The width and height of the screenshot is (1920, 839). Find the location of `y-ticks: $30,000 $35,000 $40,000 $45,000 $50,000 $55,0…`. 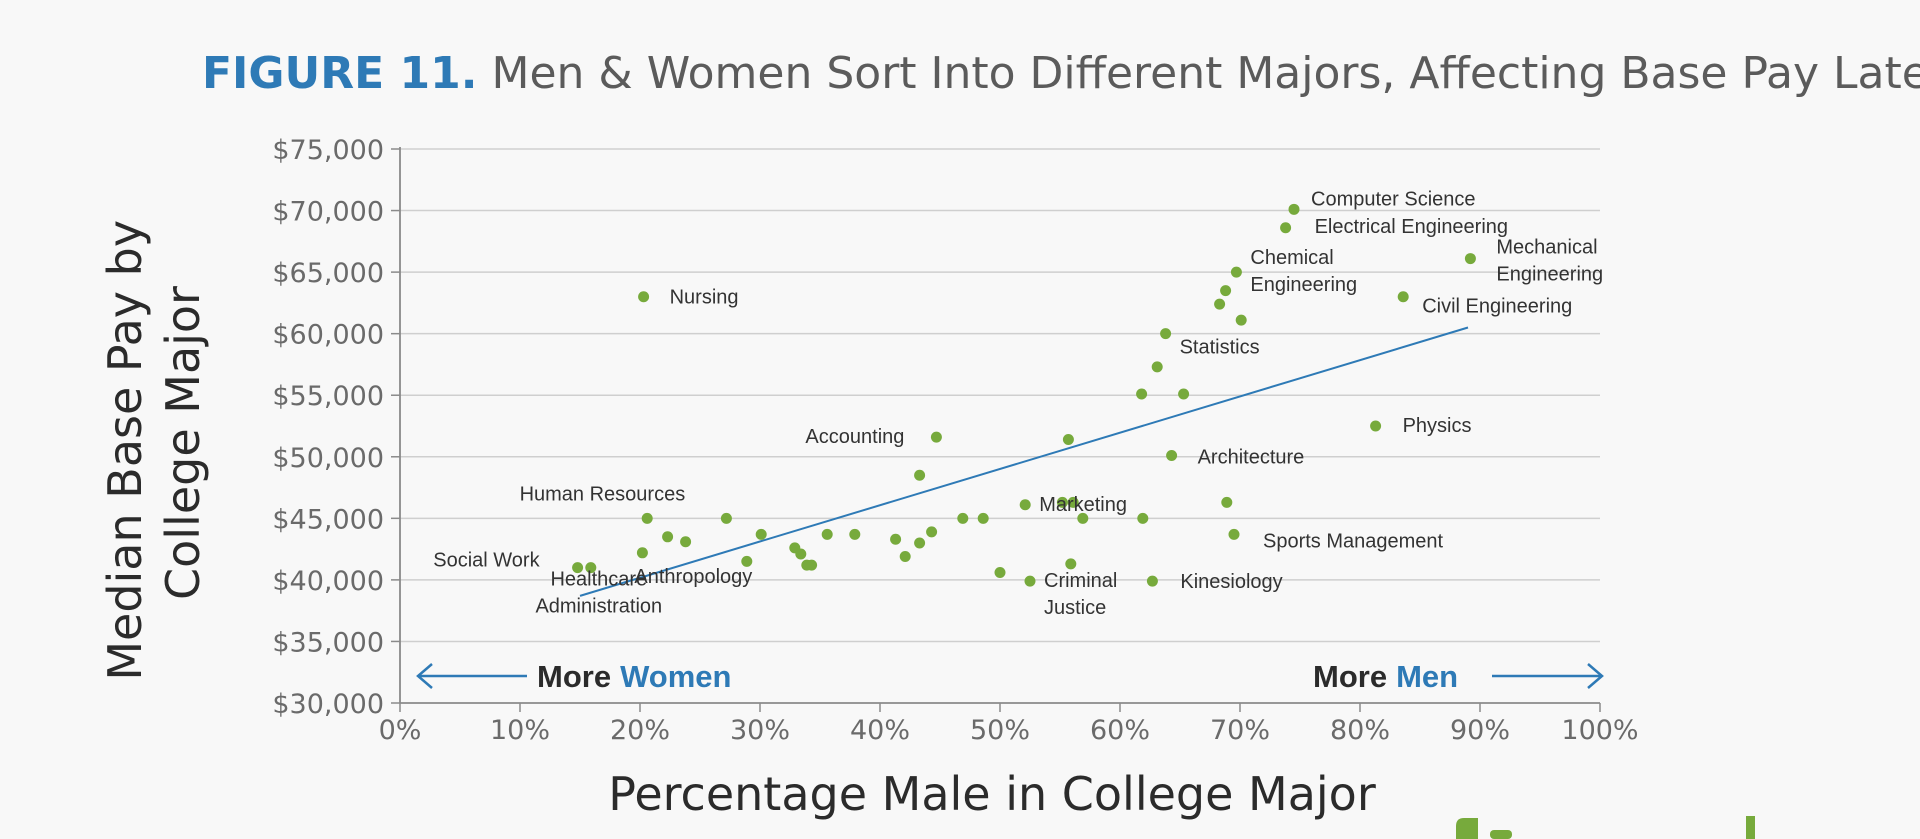

y-ticks: $30,000 $35,000 $40,000 $45,000 $50,000 $55,0… is located at coordinates (336, 427).